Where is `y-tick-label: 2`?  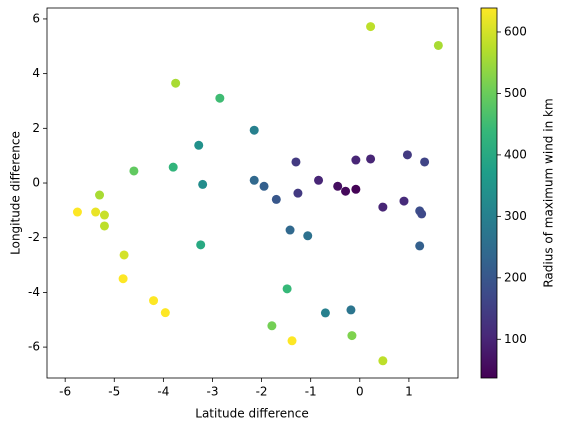
y-tick-label: 2 is located at coordinates (36, 128).